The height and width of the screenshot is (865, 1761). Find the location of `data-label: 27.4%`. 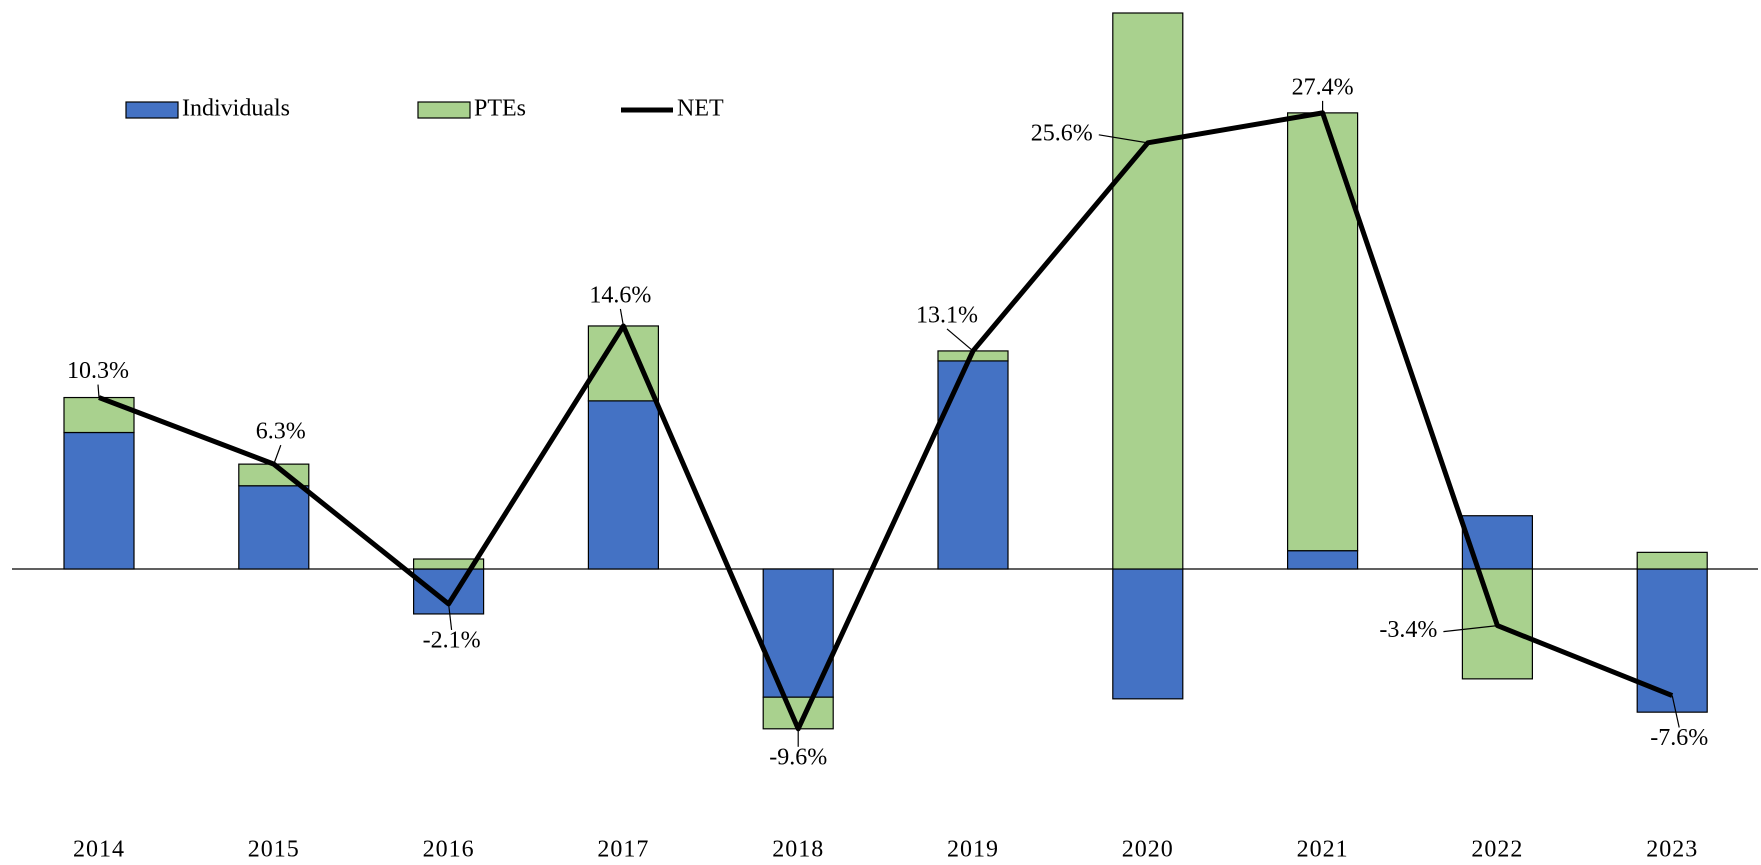

data-label: 27.4% is located at coordinates (1323, 87).